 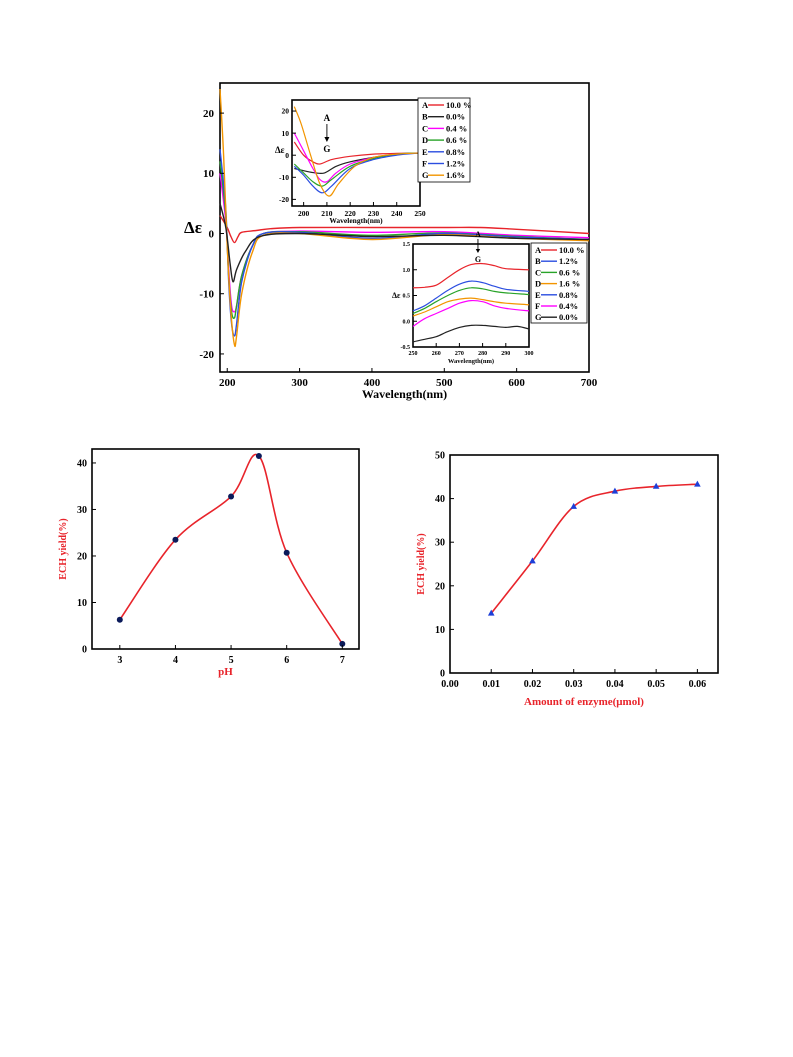 I want to click on ph-ytick-label: 20, so click(x=82, y=556).